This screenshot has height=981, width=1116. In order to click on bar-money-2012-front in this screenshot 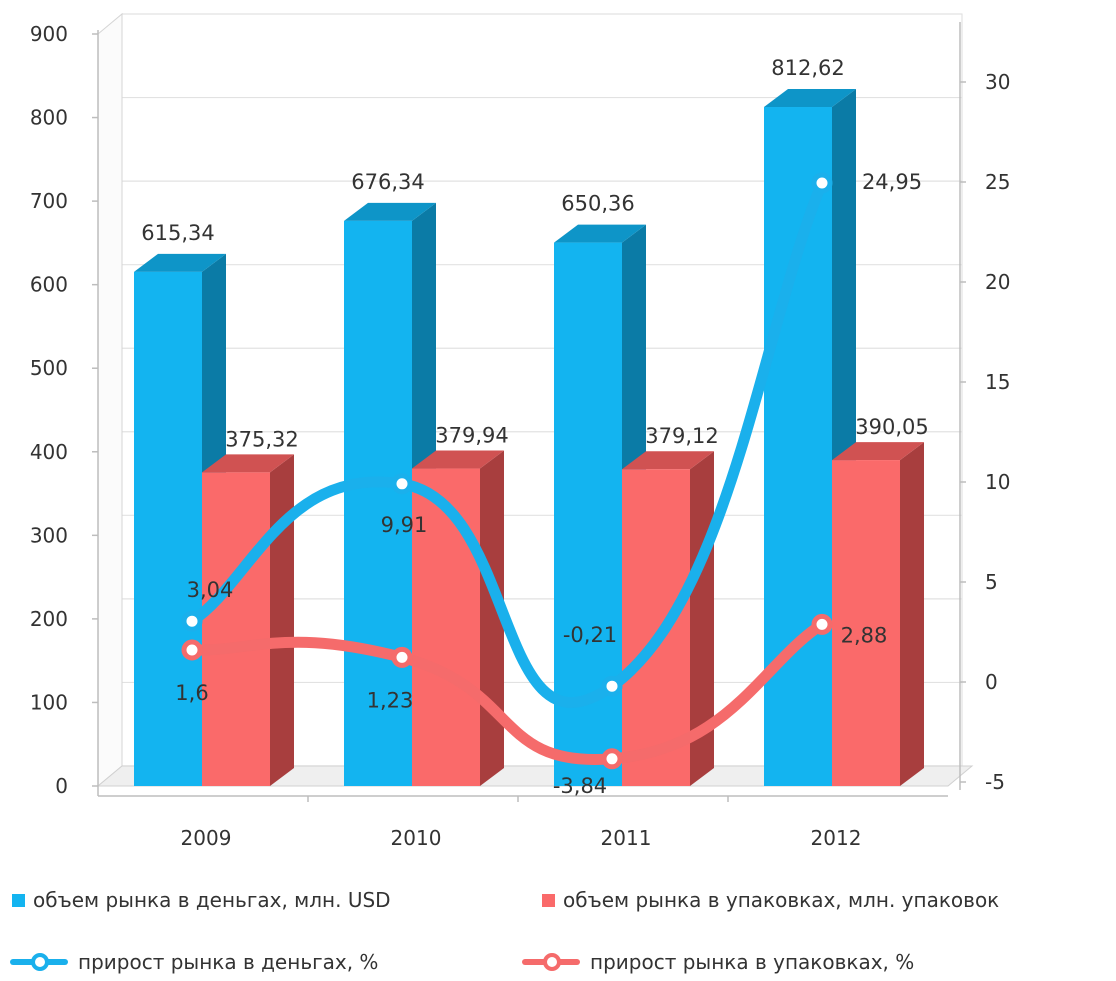, I will do `click(798, 446)`.